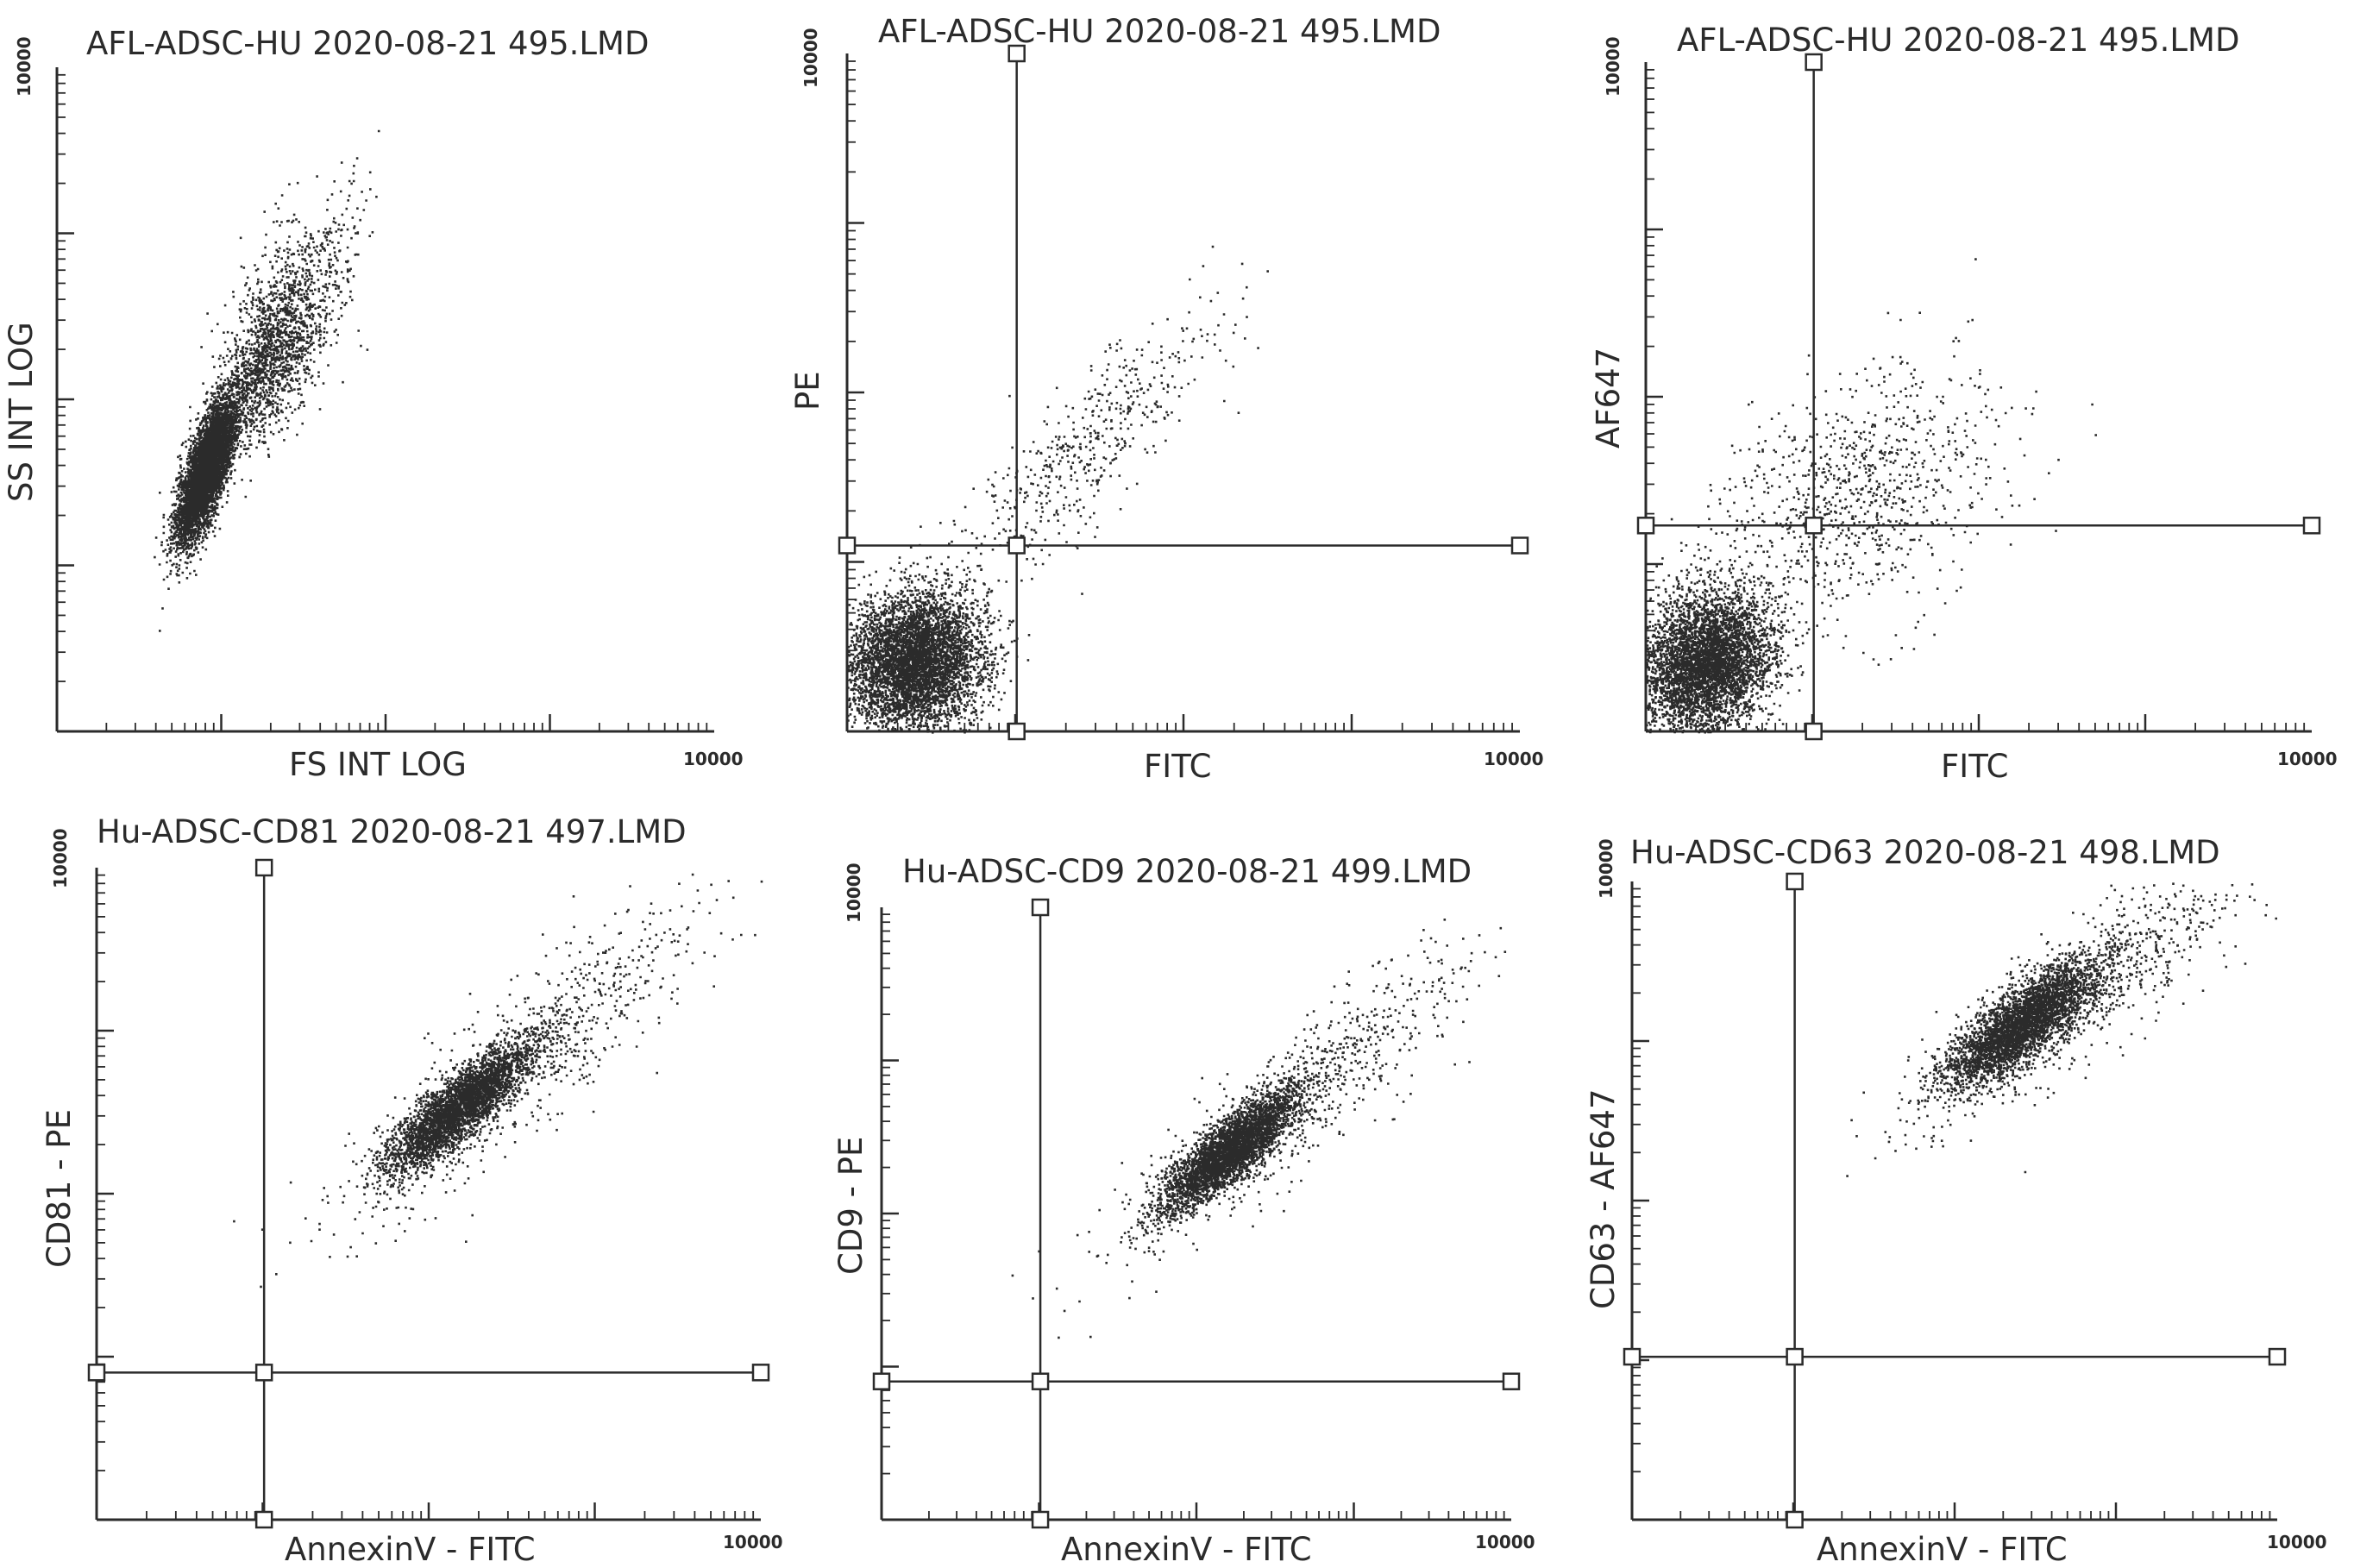 This screenshot has height=1568, width=2354. I want to click on x-axis-label: FS INT LOG, so click(378, 764).